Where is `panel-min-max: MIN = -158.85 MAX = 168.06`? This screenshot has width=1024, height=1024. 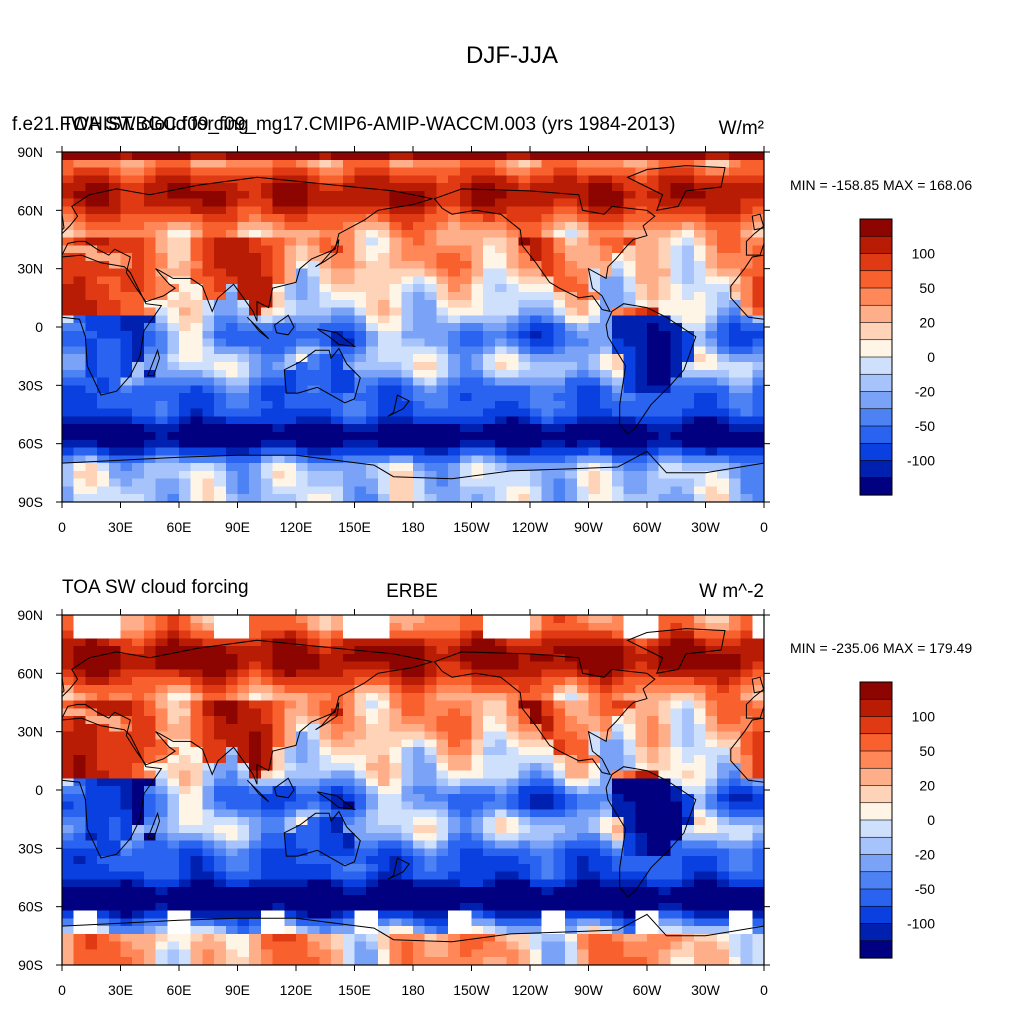 panel-min-max: MIN = -158.85 MAX = 168.06 is located at coordinates (881, 185).